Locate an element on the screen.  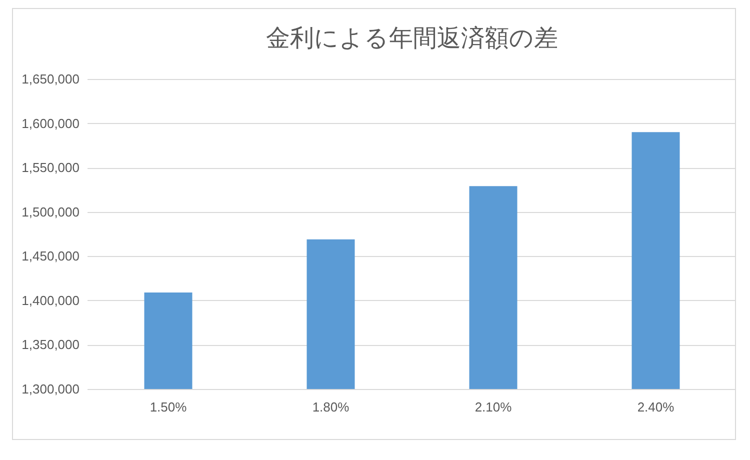
y-tick-label: 1,500,000 is located at coordinates (51, 212).